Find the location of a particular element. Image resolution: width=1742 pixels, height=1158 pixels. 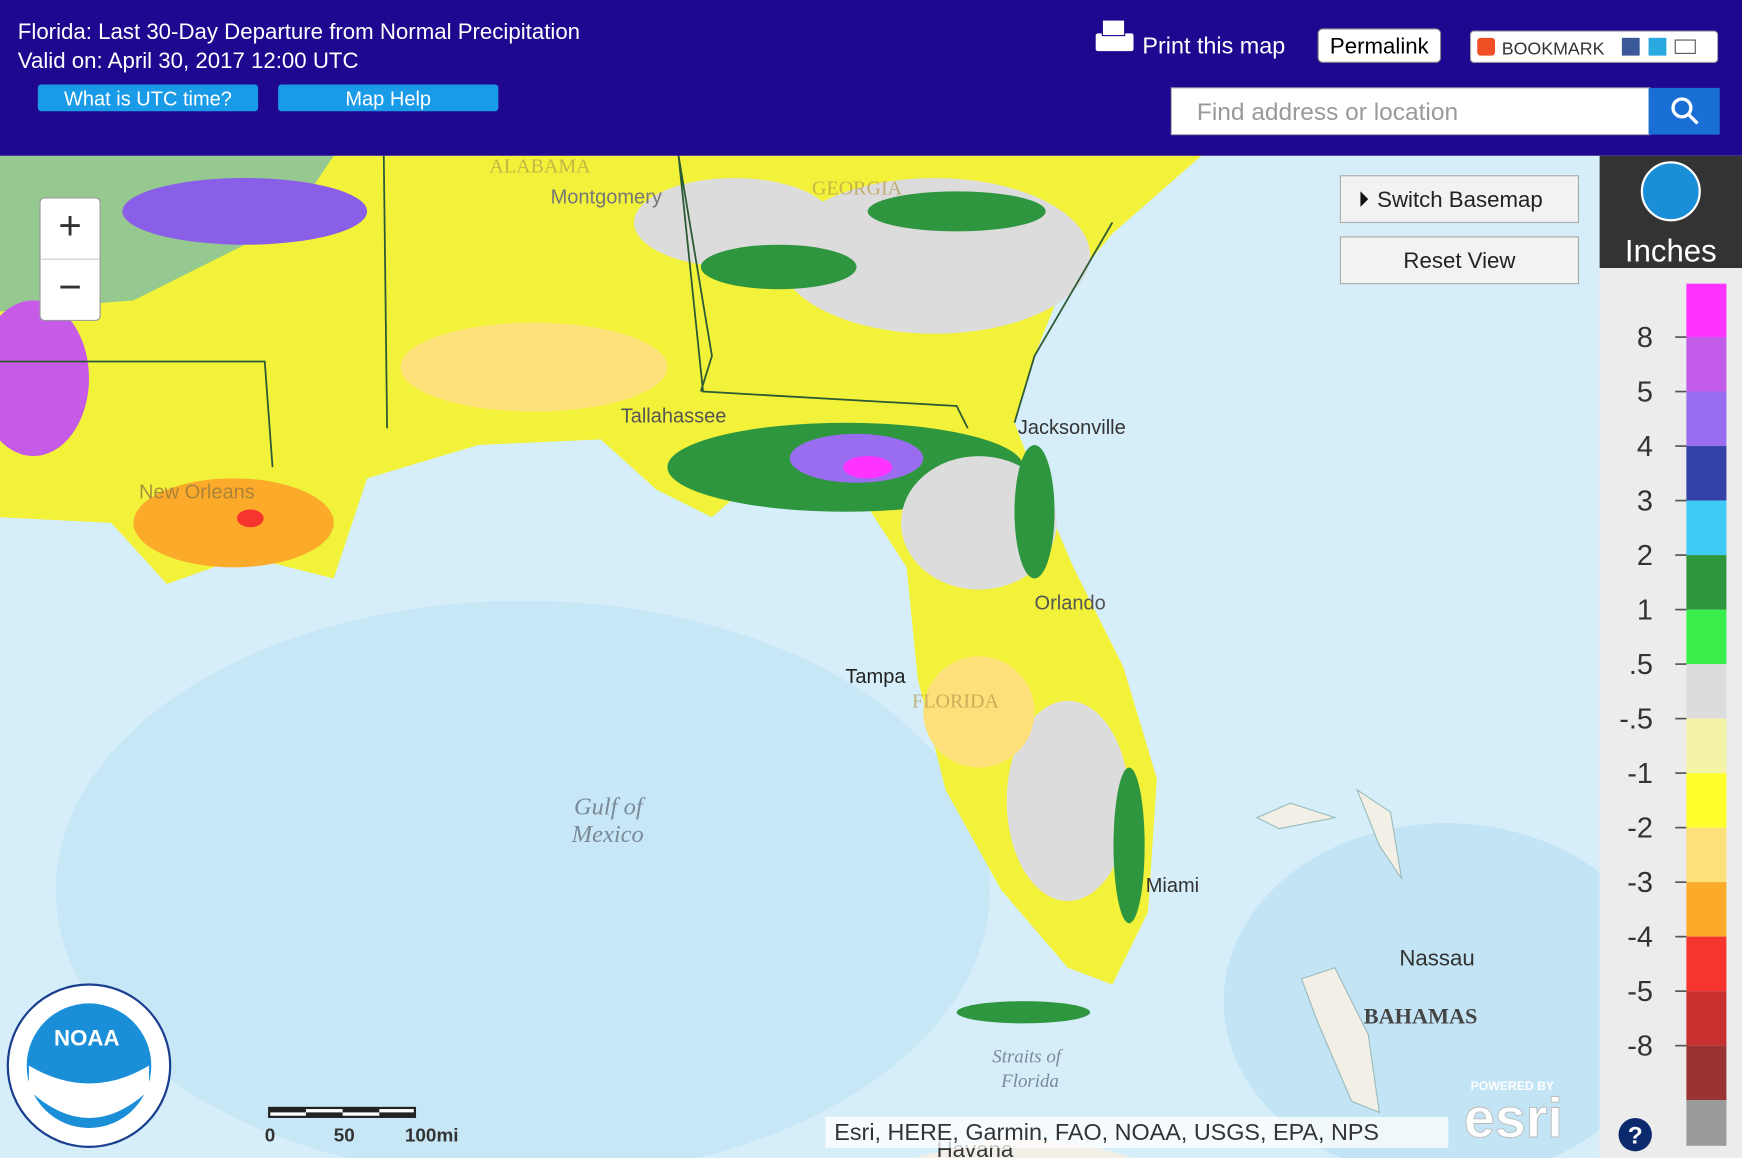

valid-time: Valid on: April 30, 2017 12:00 UTC is located at coordinates (188, 60).